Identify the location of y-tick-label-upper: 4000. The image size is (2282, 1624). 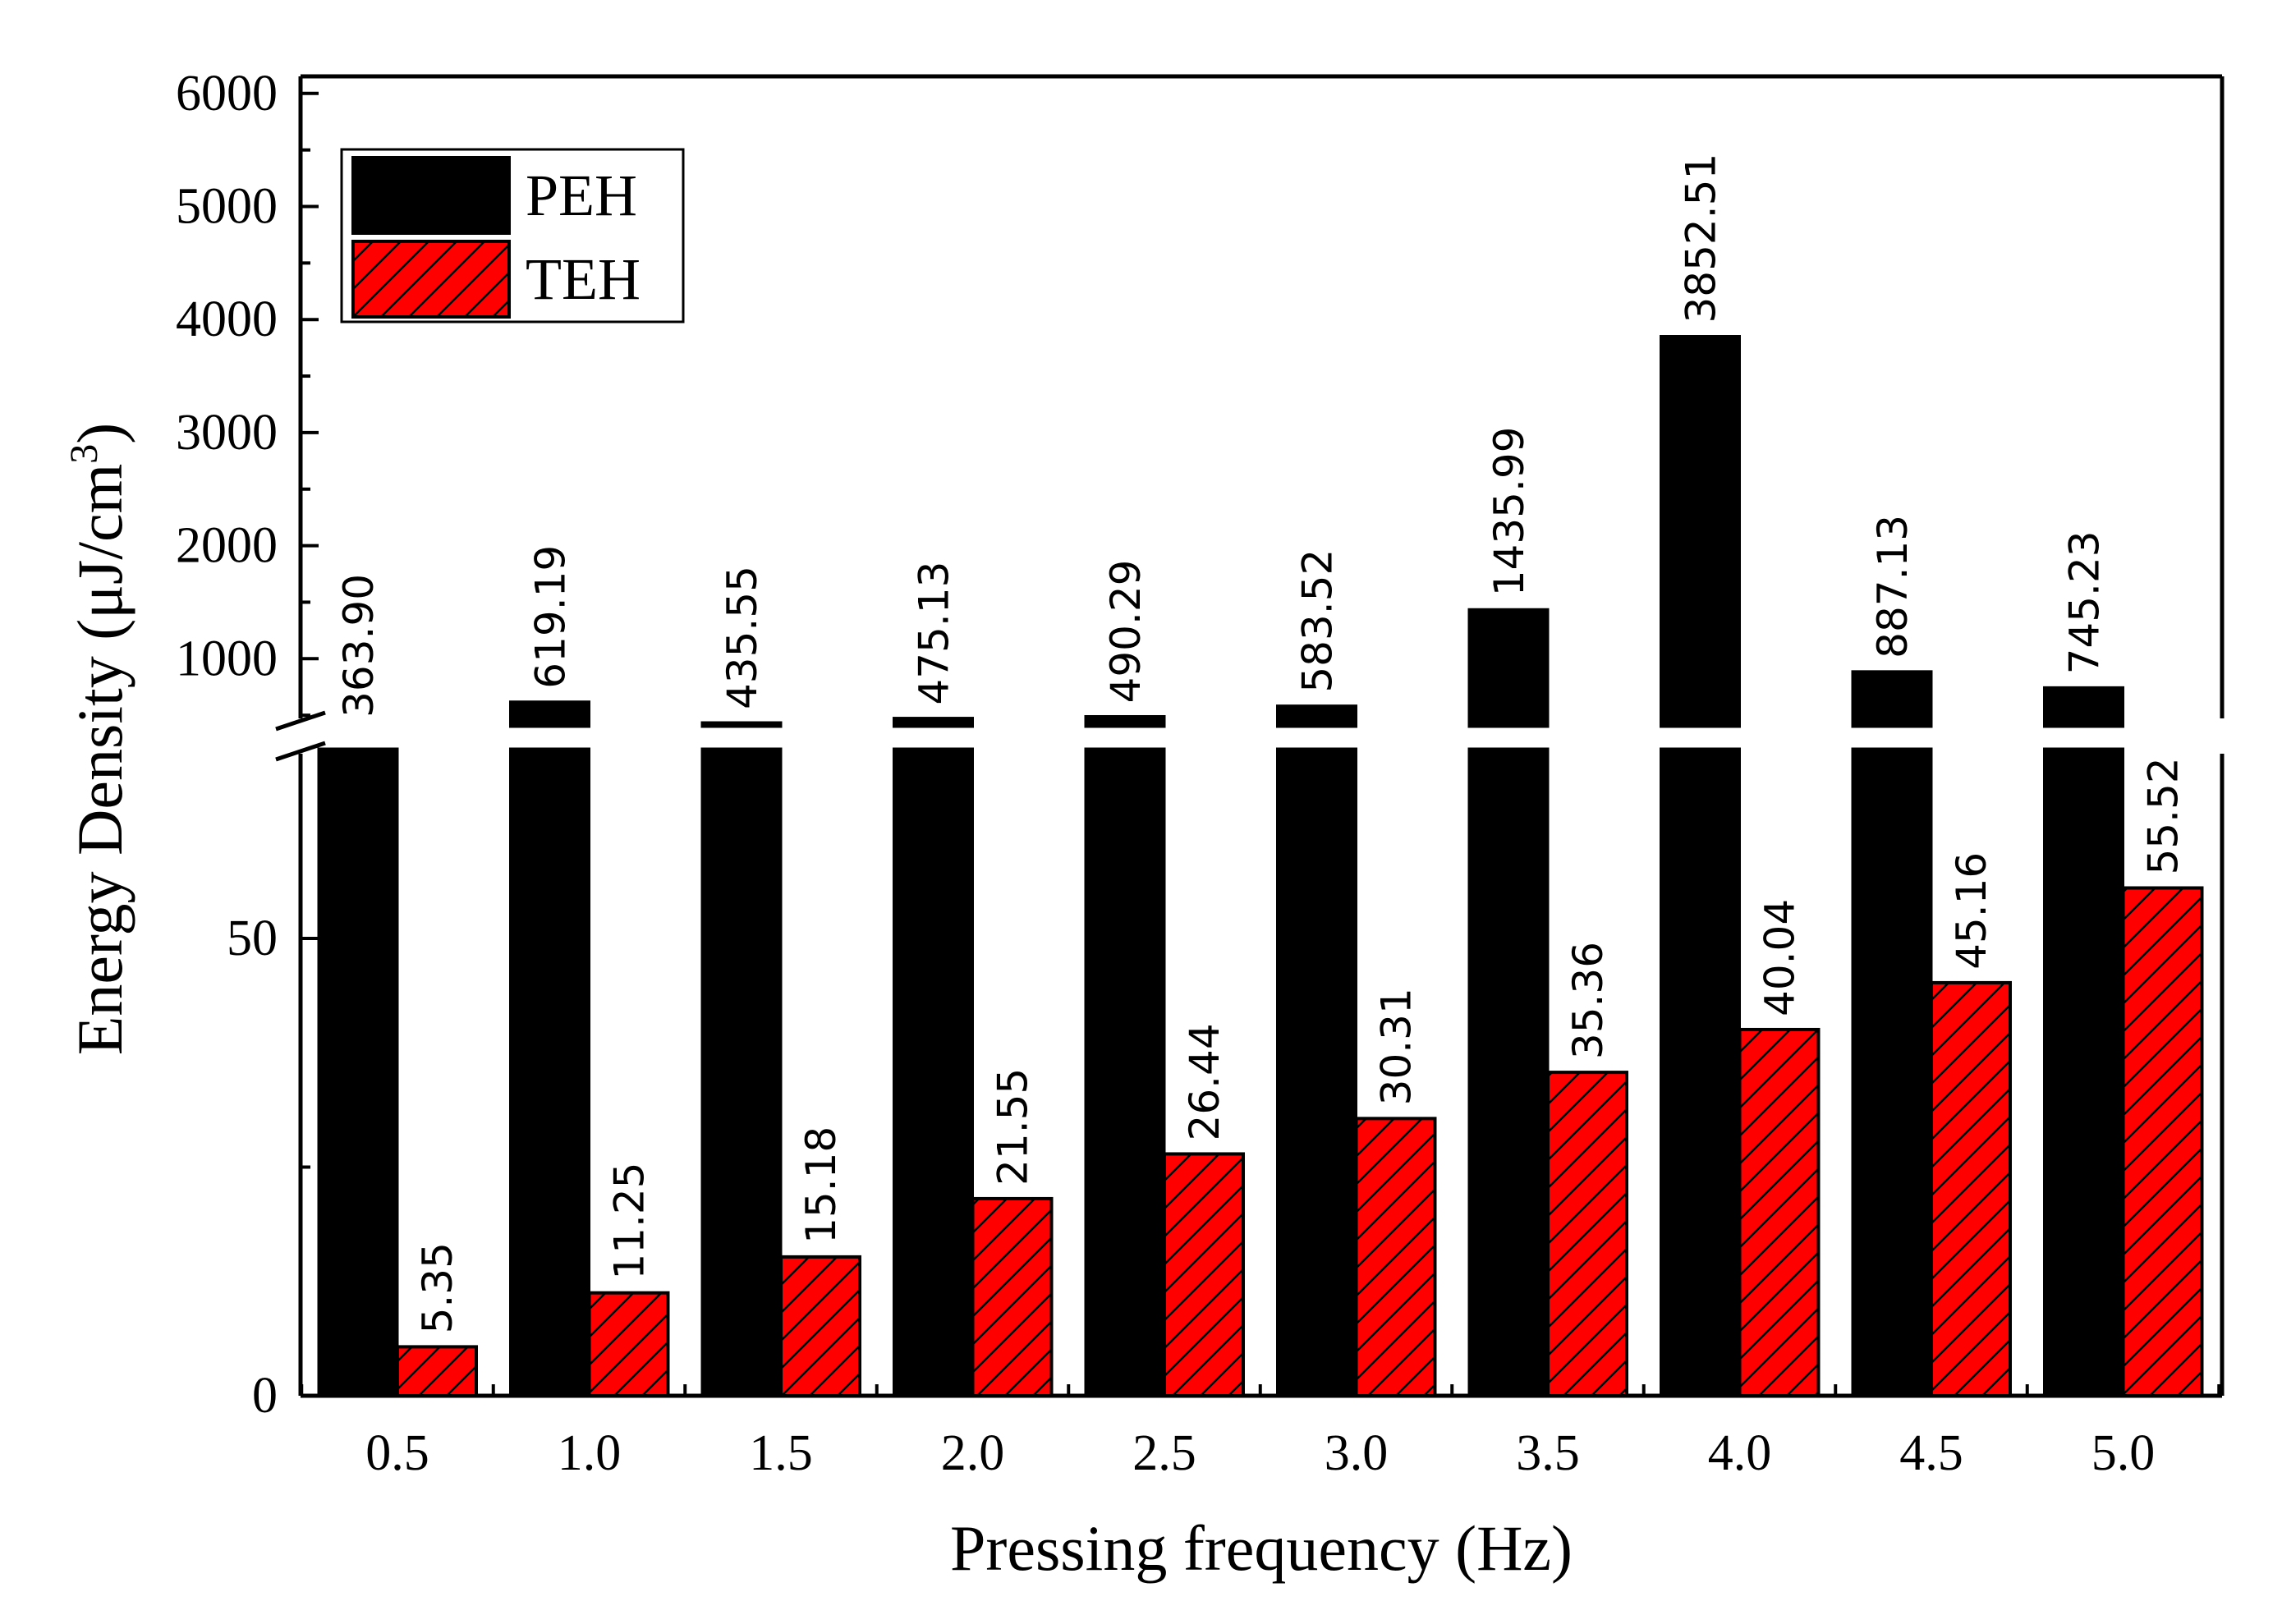
(227, 319).